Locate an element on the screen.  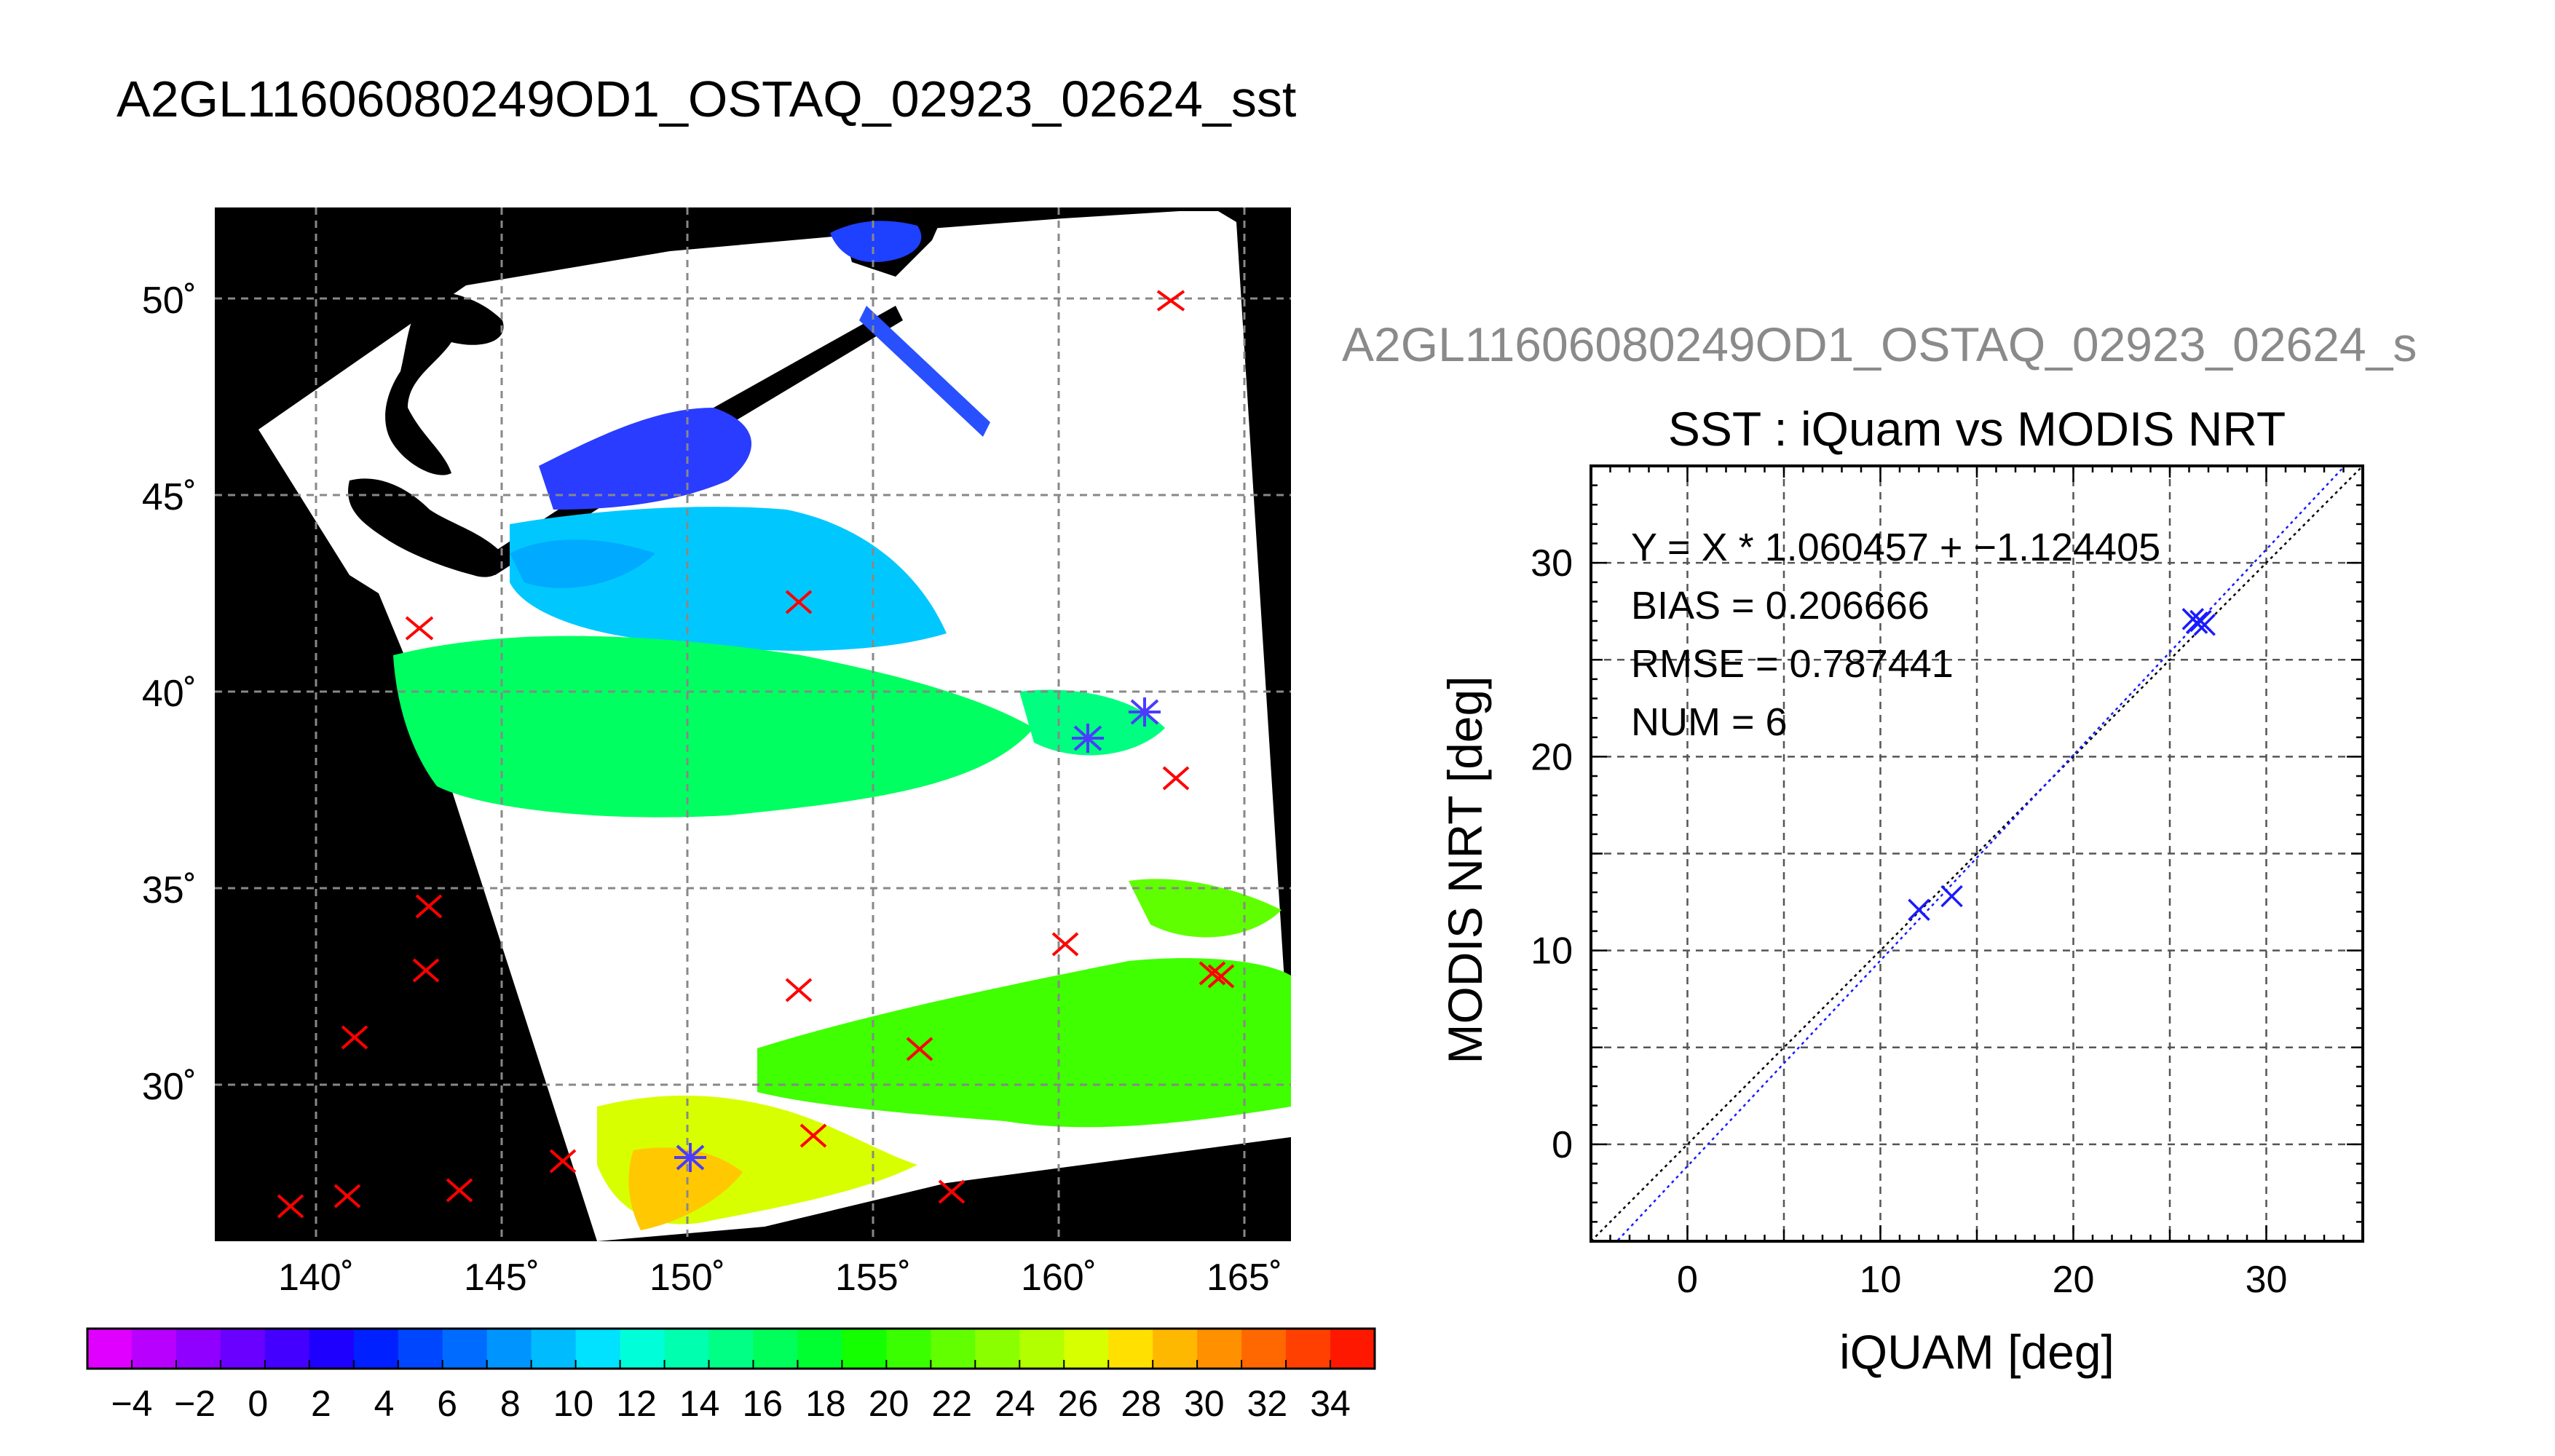
lon-label: 140˚ is located at coordinates (316, 1278).